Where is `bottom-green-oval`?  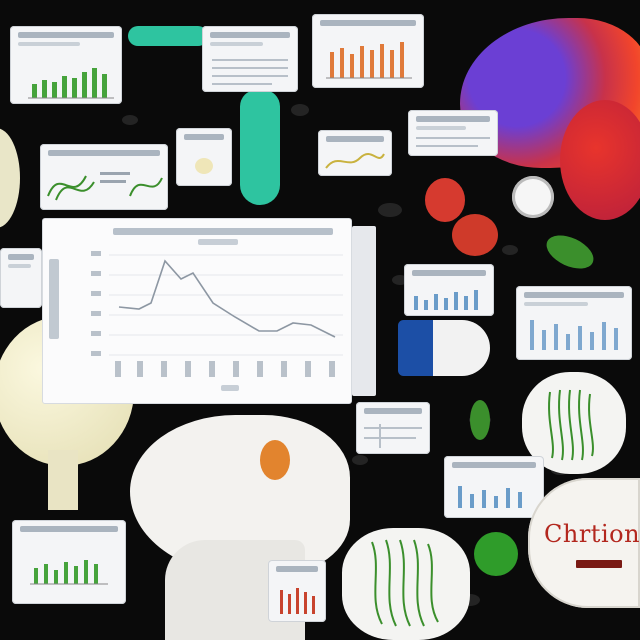
bottom-green-oval is located at coordinates (406, 584).